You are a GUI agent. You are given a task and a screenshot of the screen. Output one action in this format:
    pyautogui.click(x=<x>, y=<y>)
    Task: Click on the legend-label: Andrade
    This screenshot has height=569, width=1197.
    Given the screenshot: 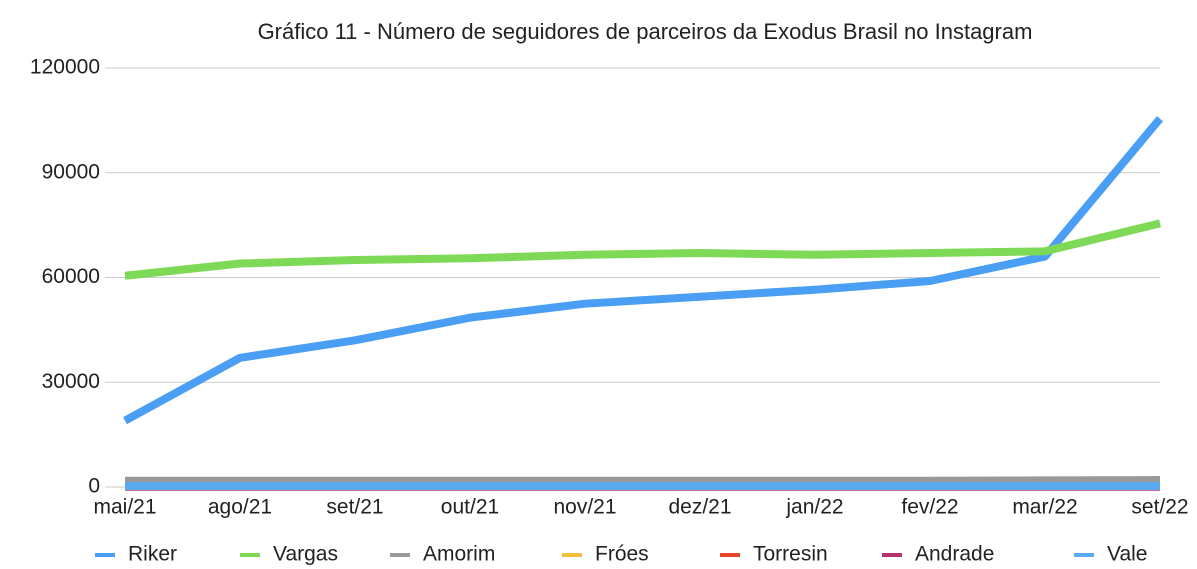 What is the action you would take?
    pyautogui.click(x=954, y=554)
    